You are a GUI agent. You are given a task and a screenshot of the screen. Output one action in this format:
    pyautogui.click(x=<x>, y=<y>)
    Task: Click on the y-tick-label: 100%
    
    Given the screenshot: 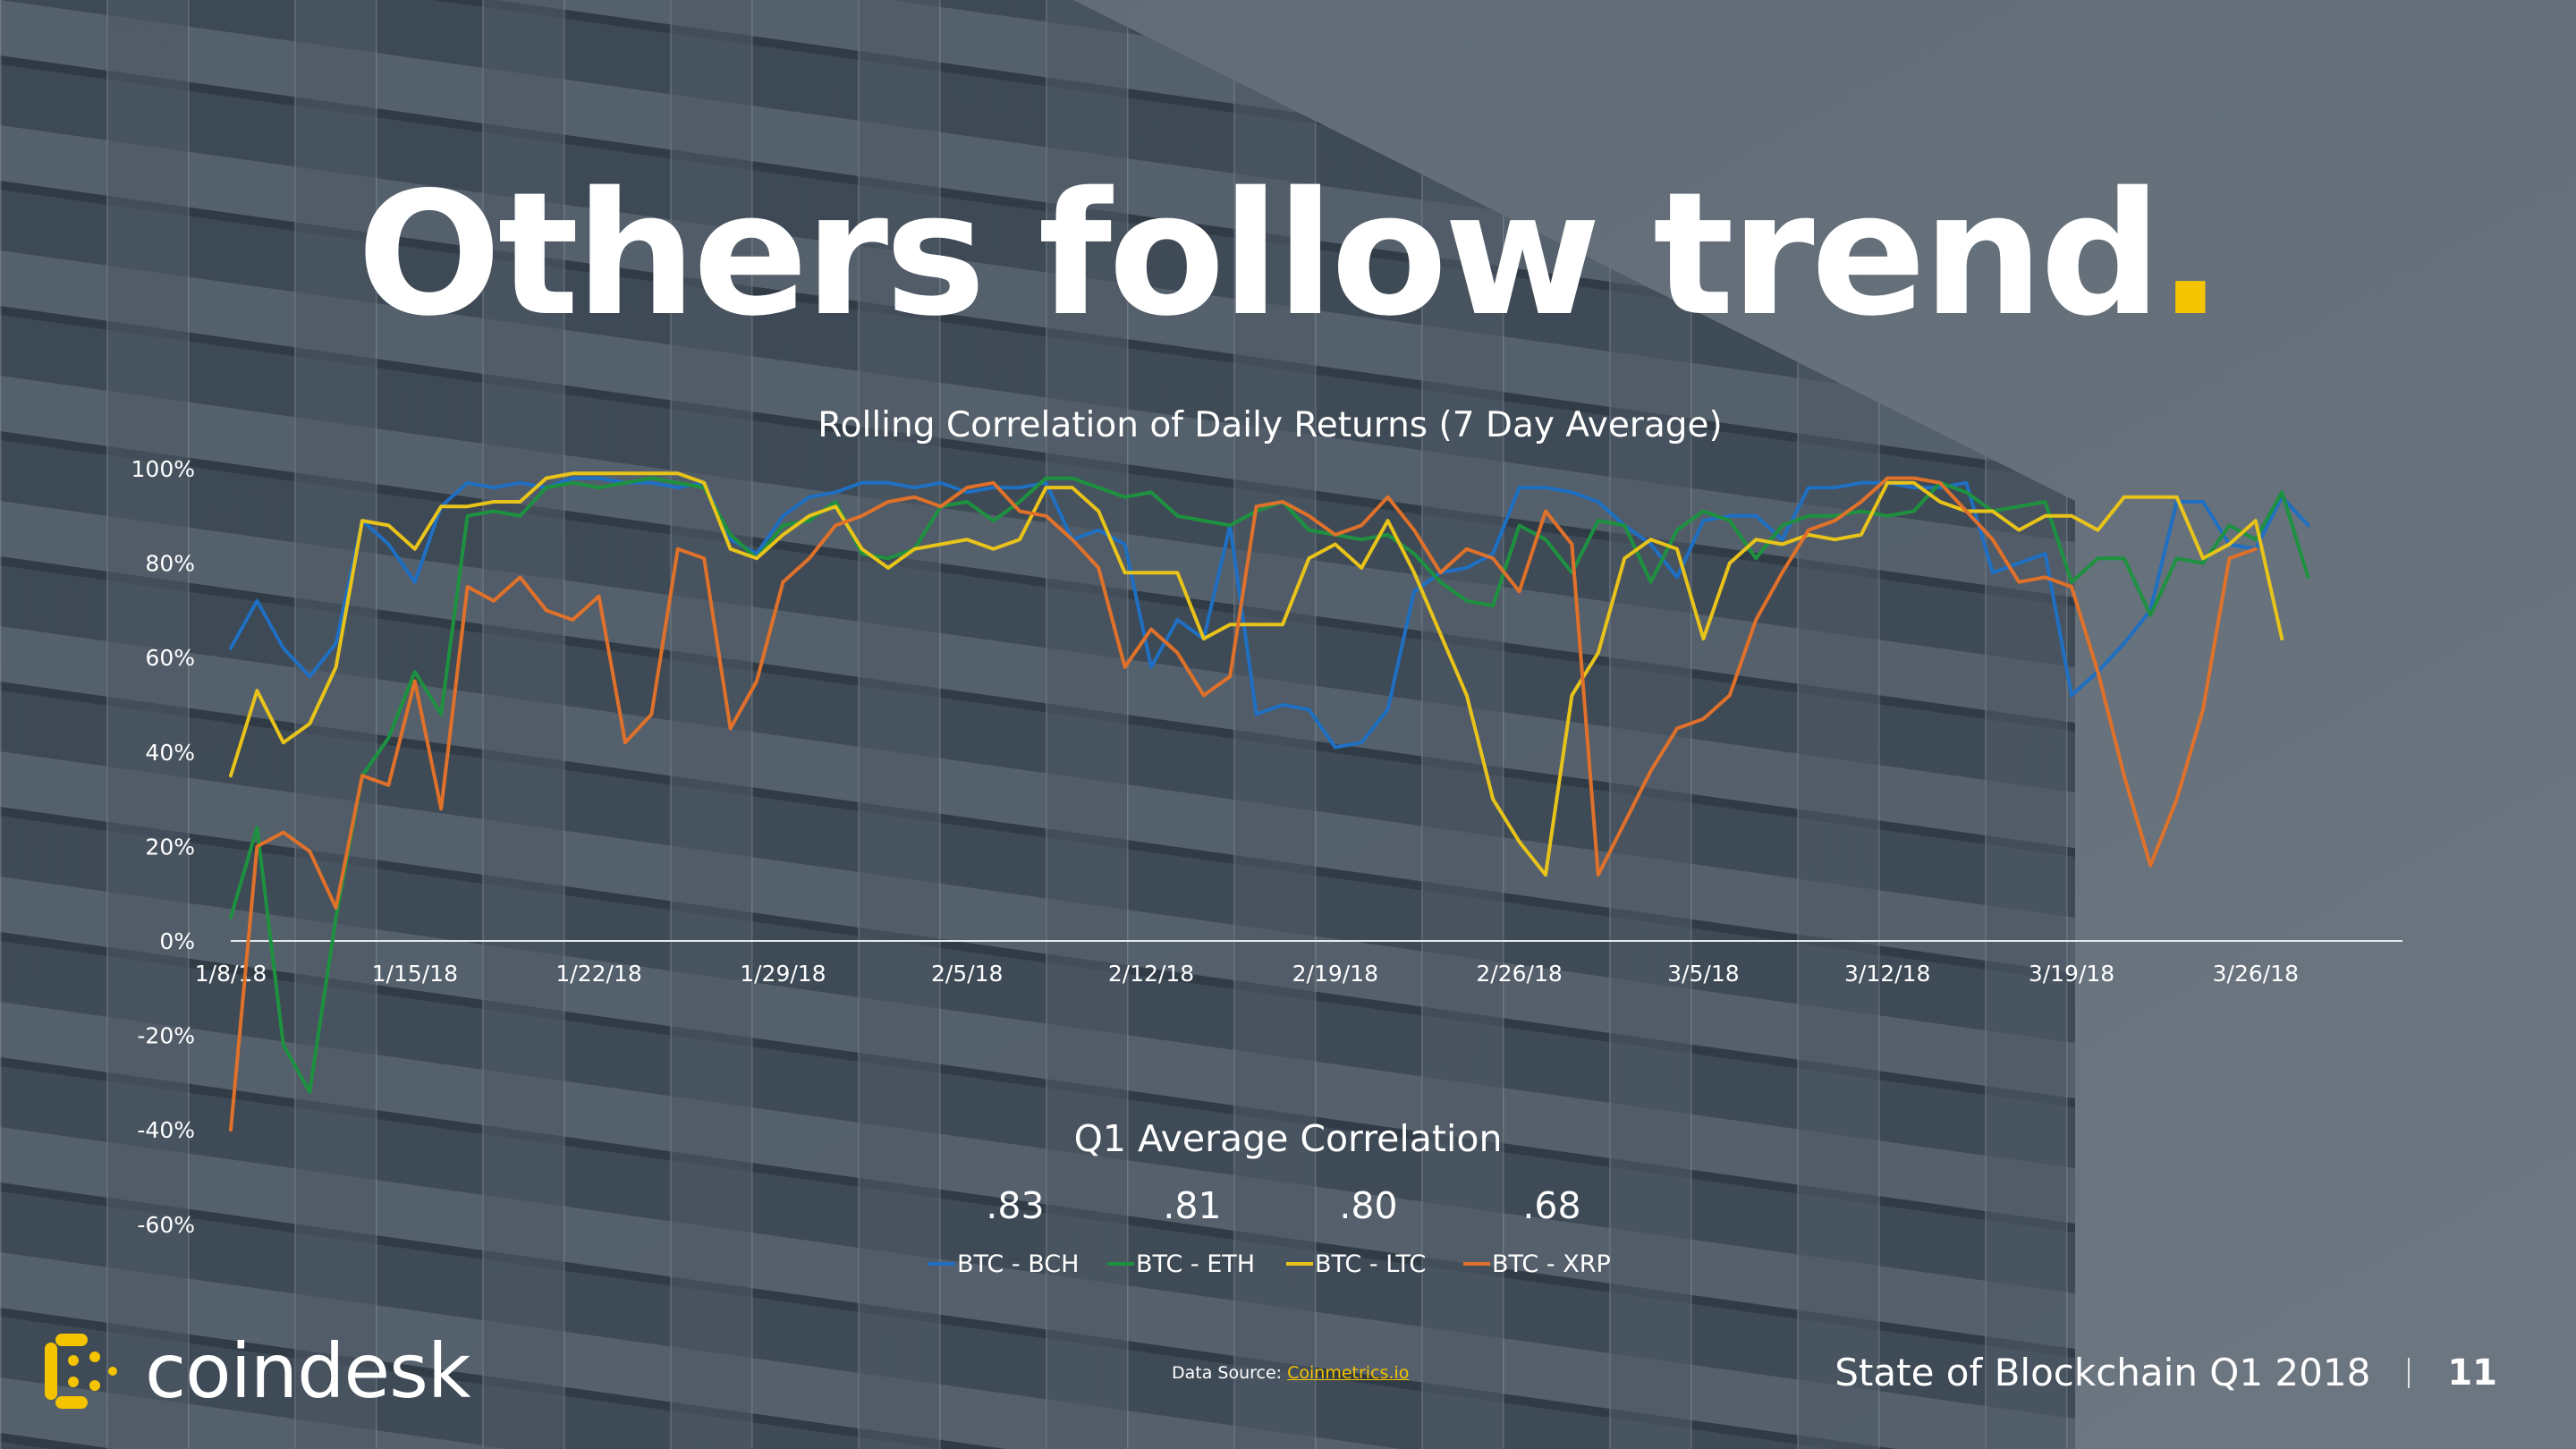 What is the action you would take?
    pyautogui.click(x=163, y=469)
    